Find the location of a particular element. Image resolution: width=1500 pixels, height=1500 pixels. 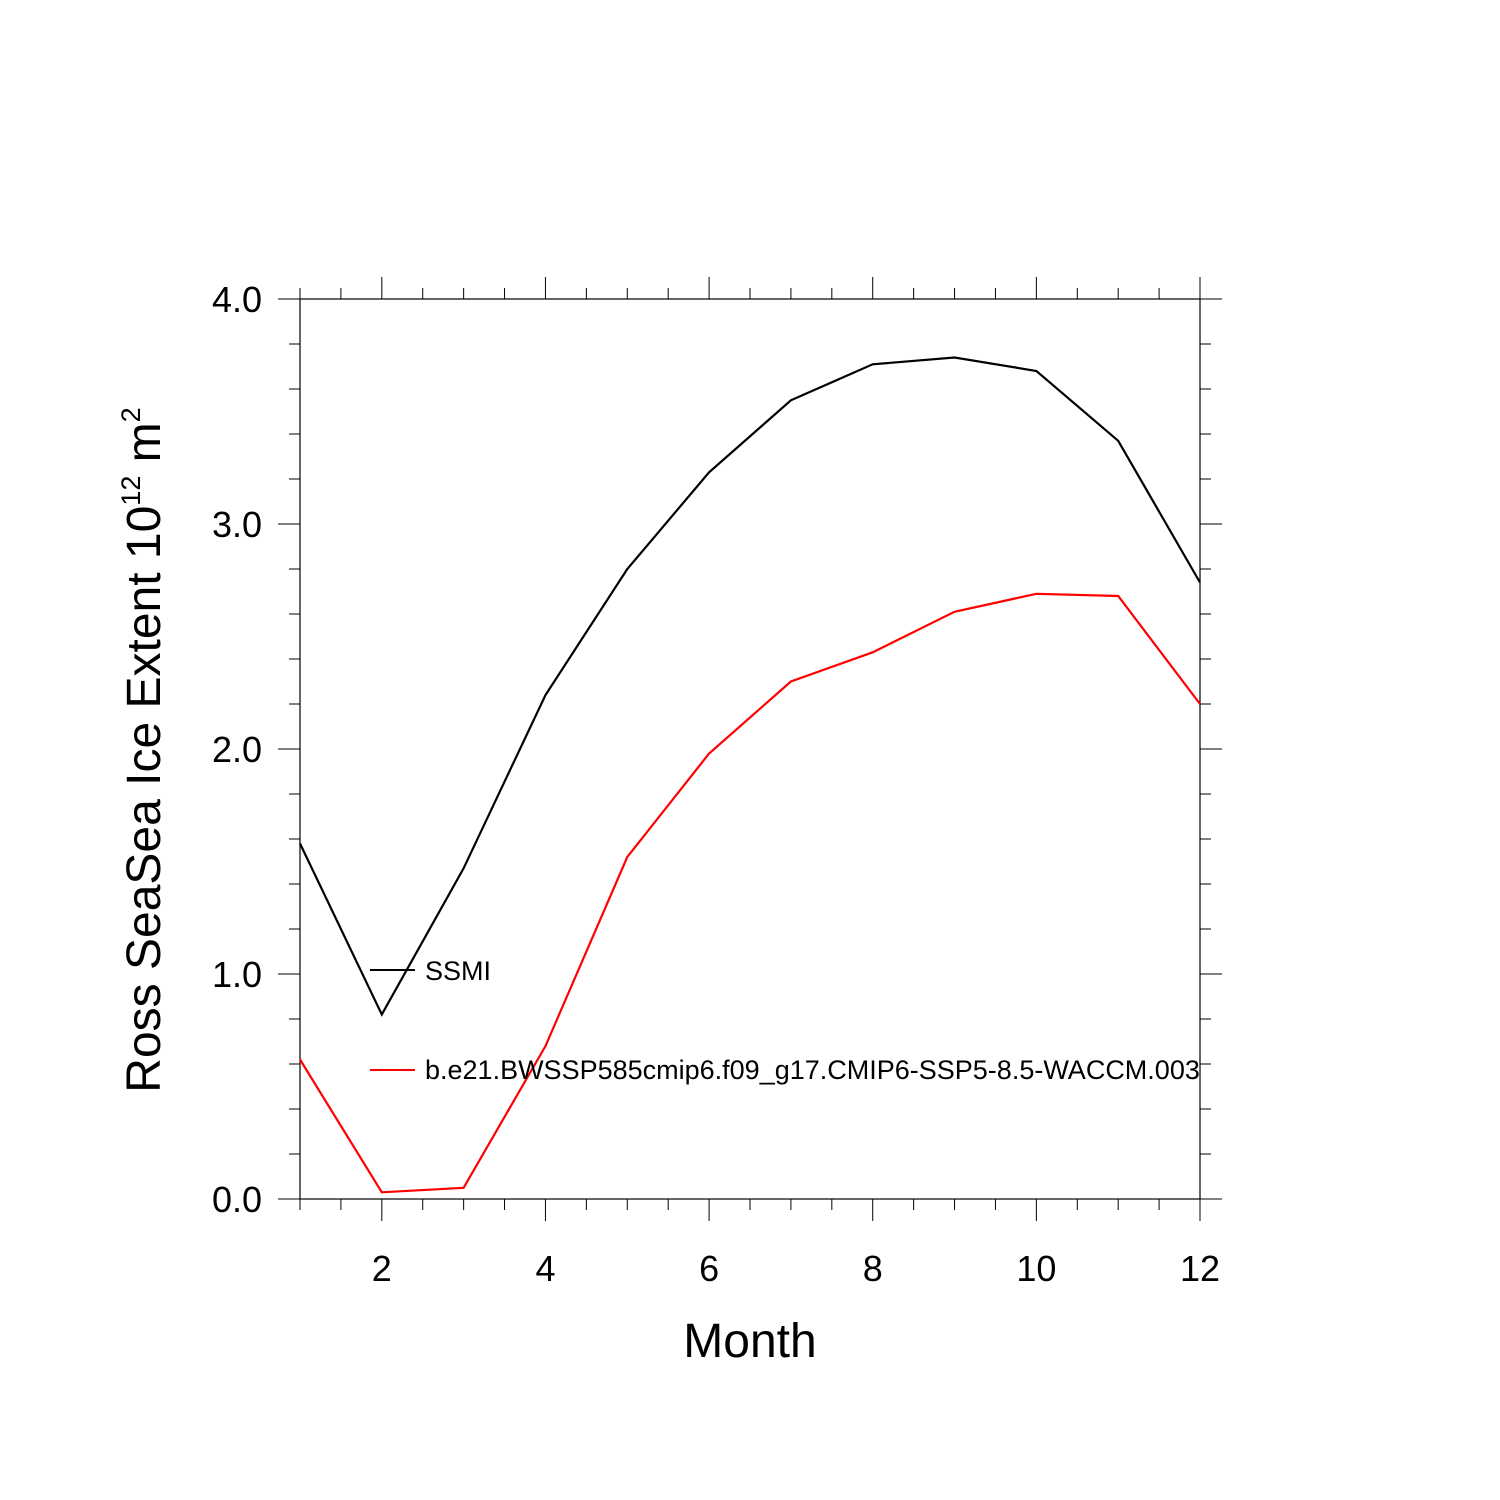

y-axis-title: Ross SeaSea Ice Extent 1012 m2 is located at coordinates (143, 749).